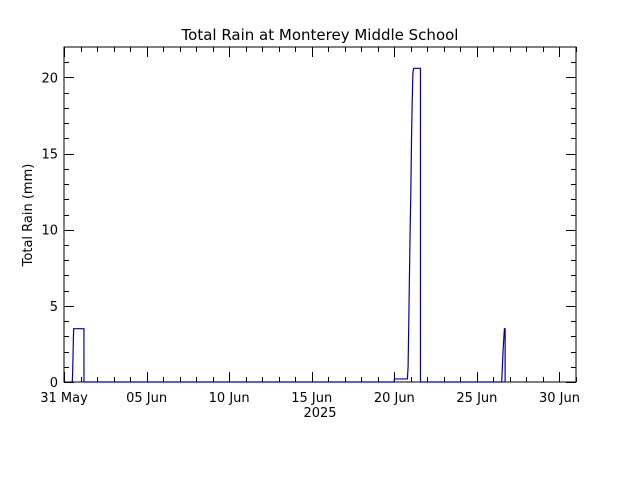  What do you see at coordinates (476, 398) in the screenshot?
I see `x-tick-label: 25 Jun` at bounding box center [476, 398].